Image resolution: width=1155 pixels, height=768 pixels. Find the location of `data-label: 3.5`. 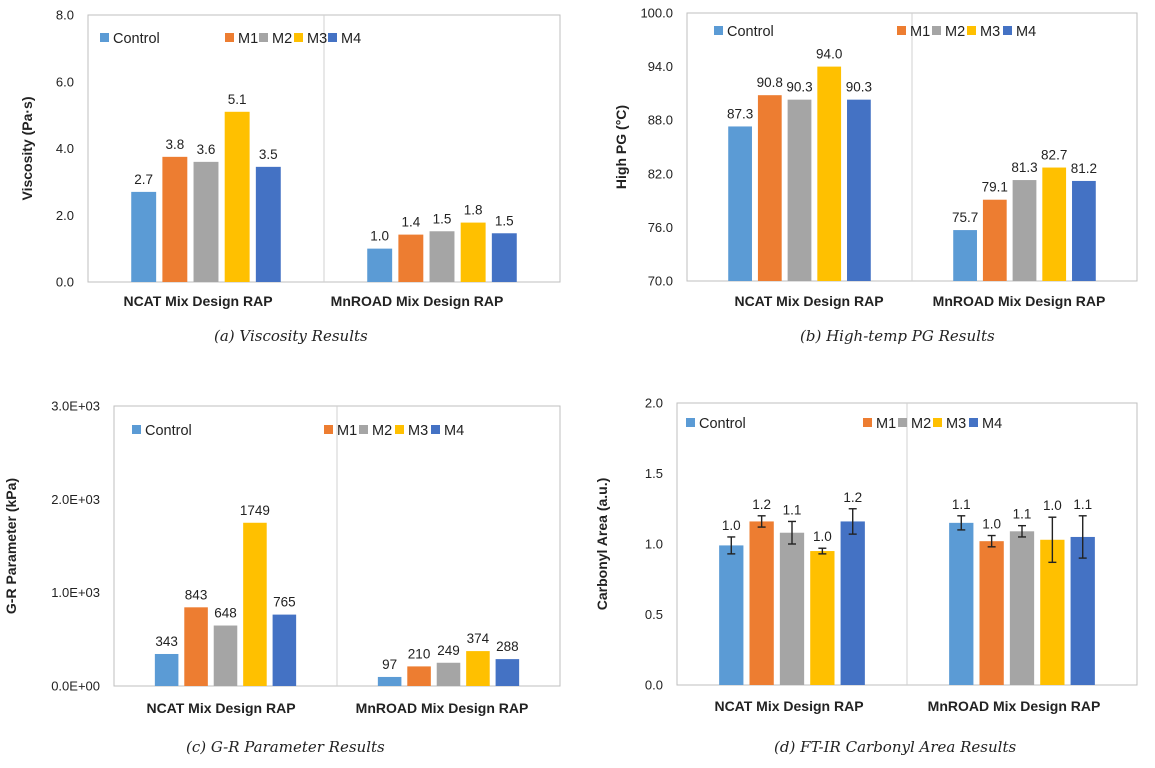

data-label: 3.5 is located at coordinates (268, 154).